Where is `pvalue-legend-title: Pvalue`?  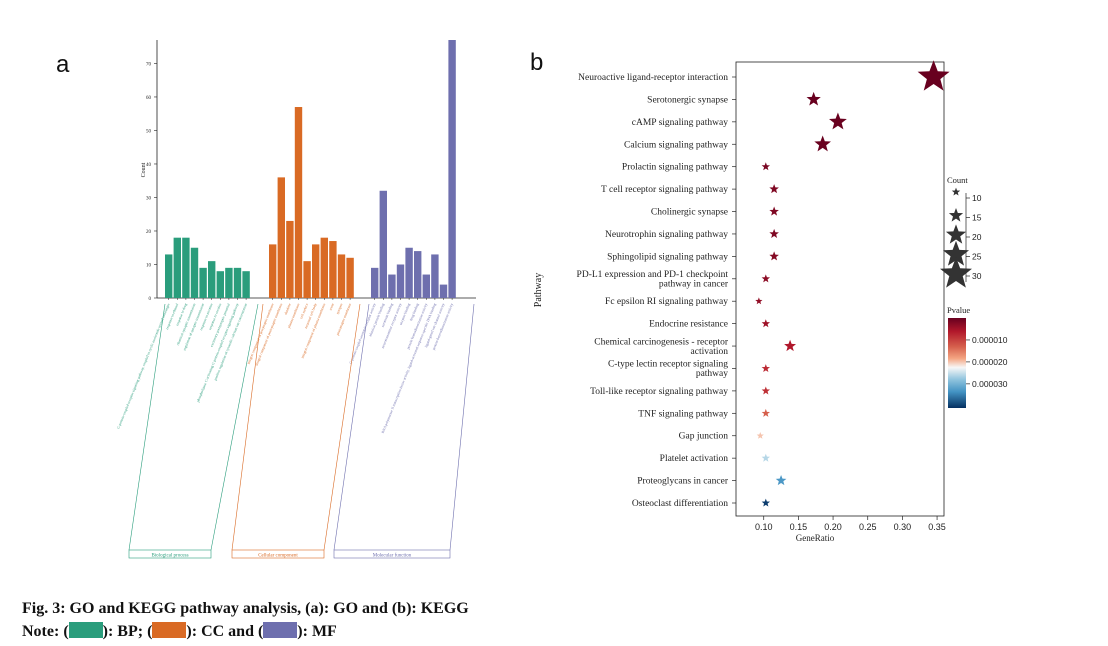
pvalue-legend-title: Pvalue is located at coordinates (958, 310).